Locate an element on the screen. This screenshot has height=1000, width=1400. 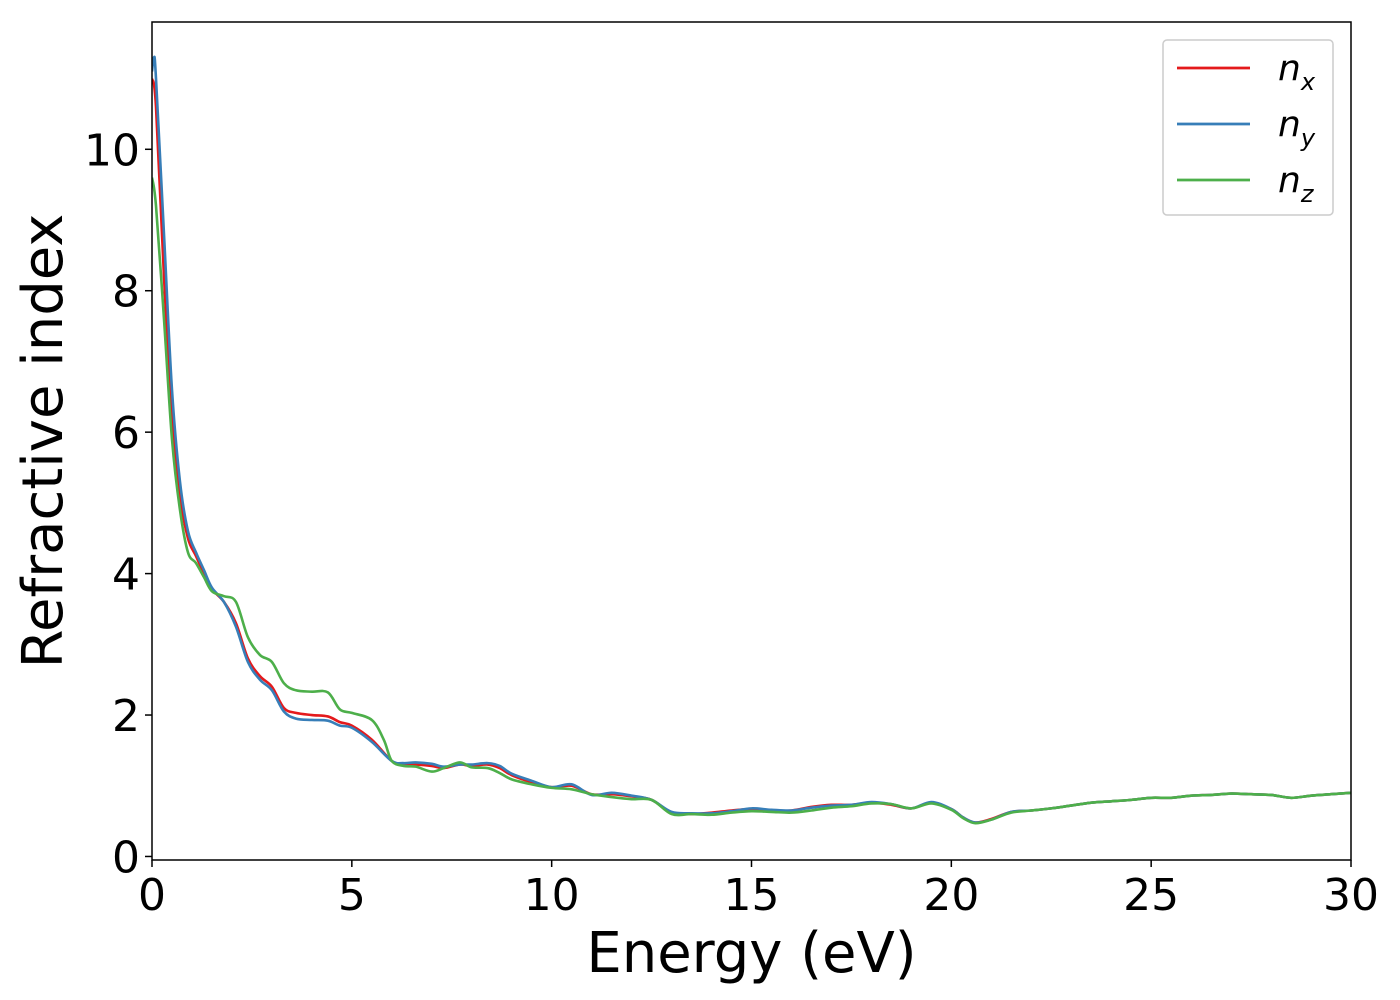
y-tick-label: 2 is located at coordinates (126, 716).